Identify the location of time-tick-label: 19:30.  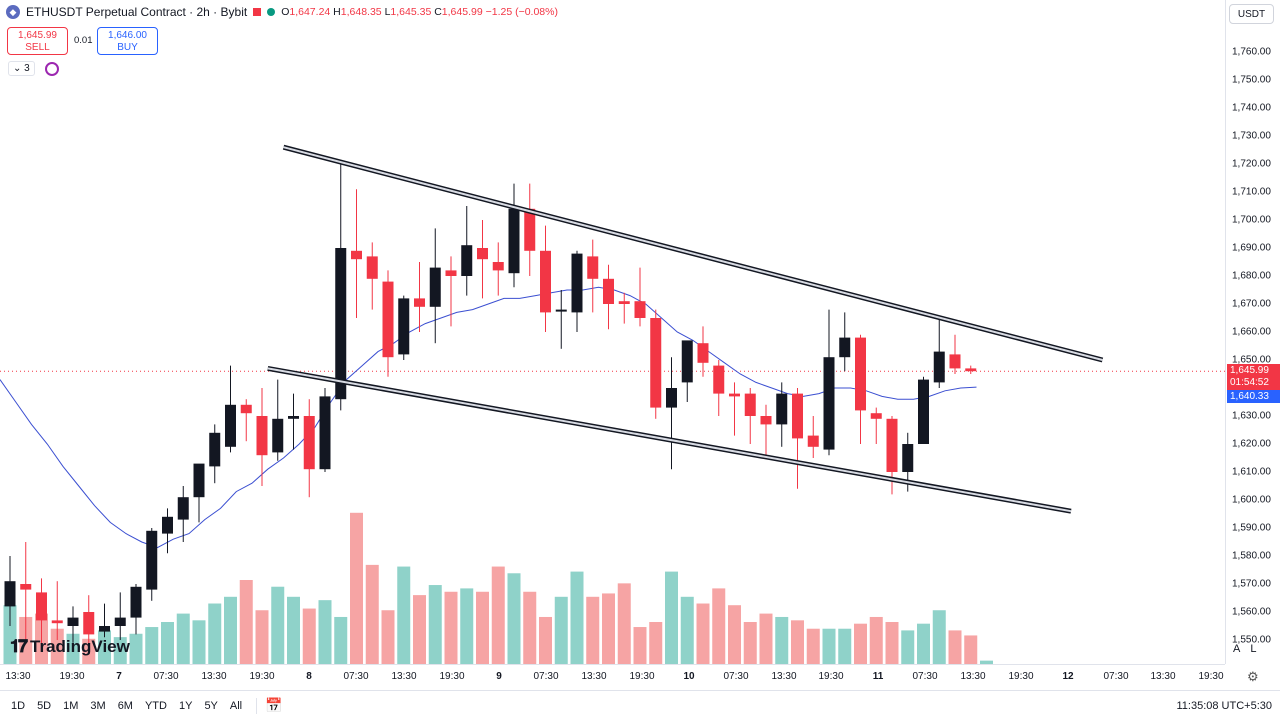
(831, 676).